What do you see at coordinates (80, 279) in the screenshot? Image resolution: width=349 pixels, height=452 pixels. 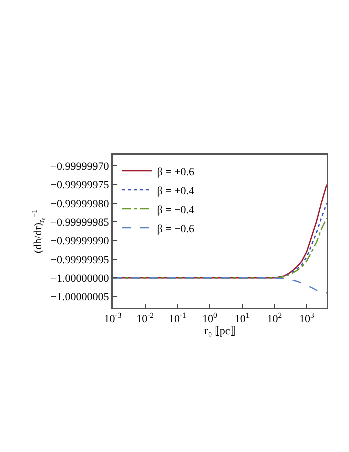 I see `y-tick-label: −1.00000000` at bounding box center [80, 279].